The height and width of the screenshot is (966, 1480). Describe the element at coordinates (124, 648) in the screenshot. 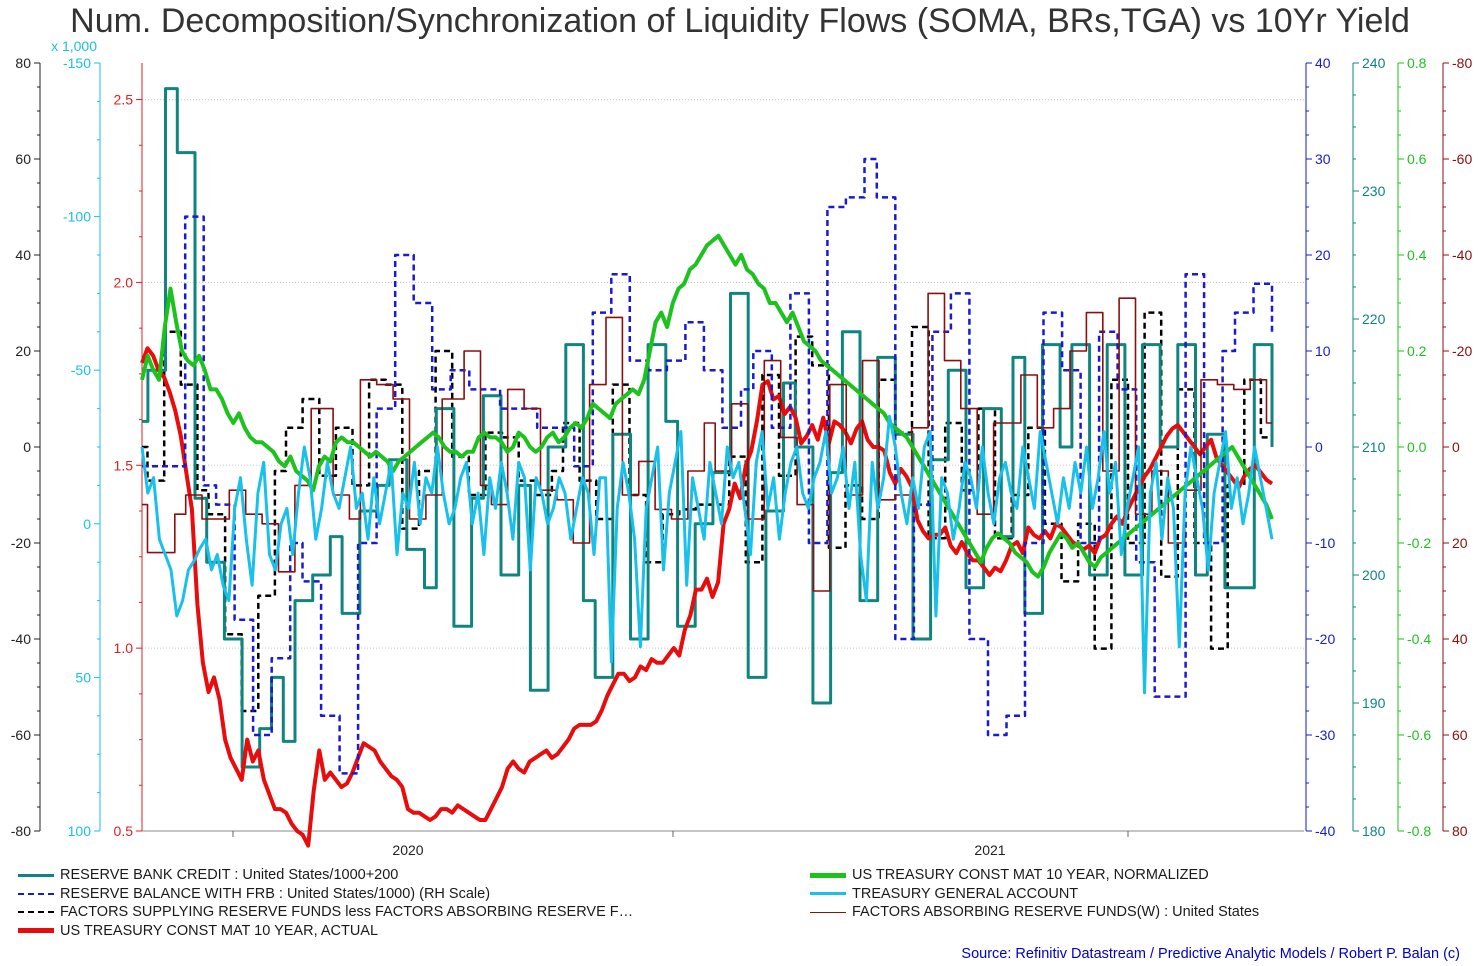

I see `tick-label: 1.0` at that location.